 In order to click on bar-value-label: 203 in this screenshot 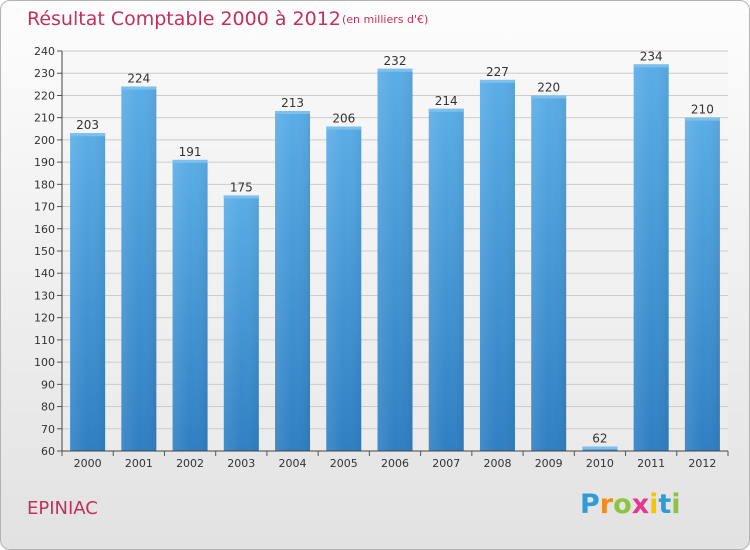, I will do `click(87, 125)`.